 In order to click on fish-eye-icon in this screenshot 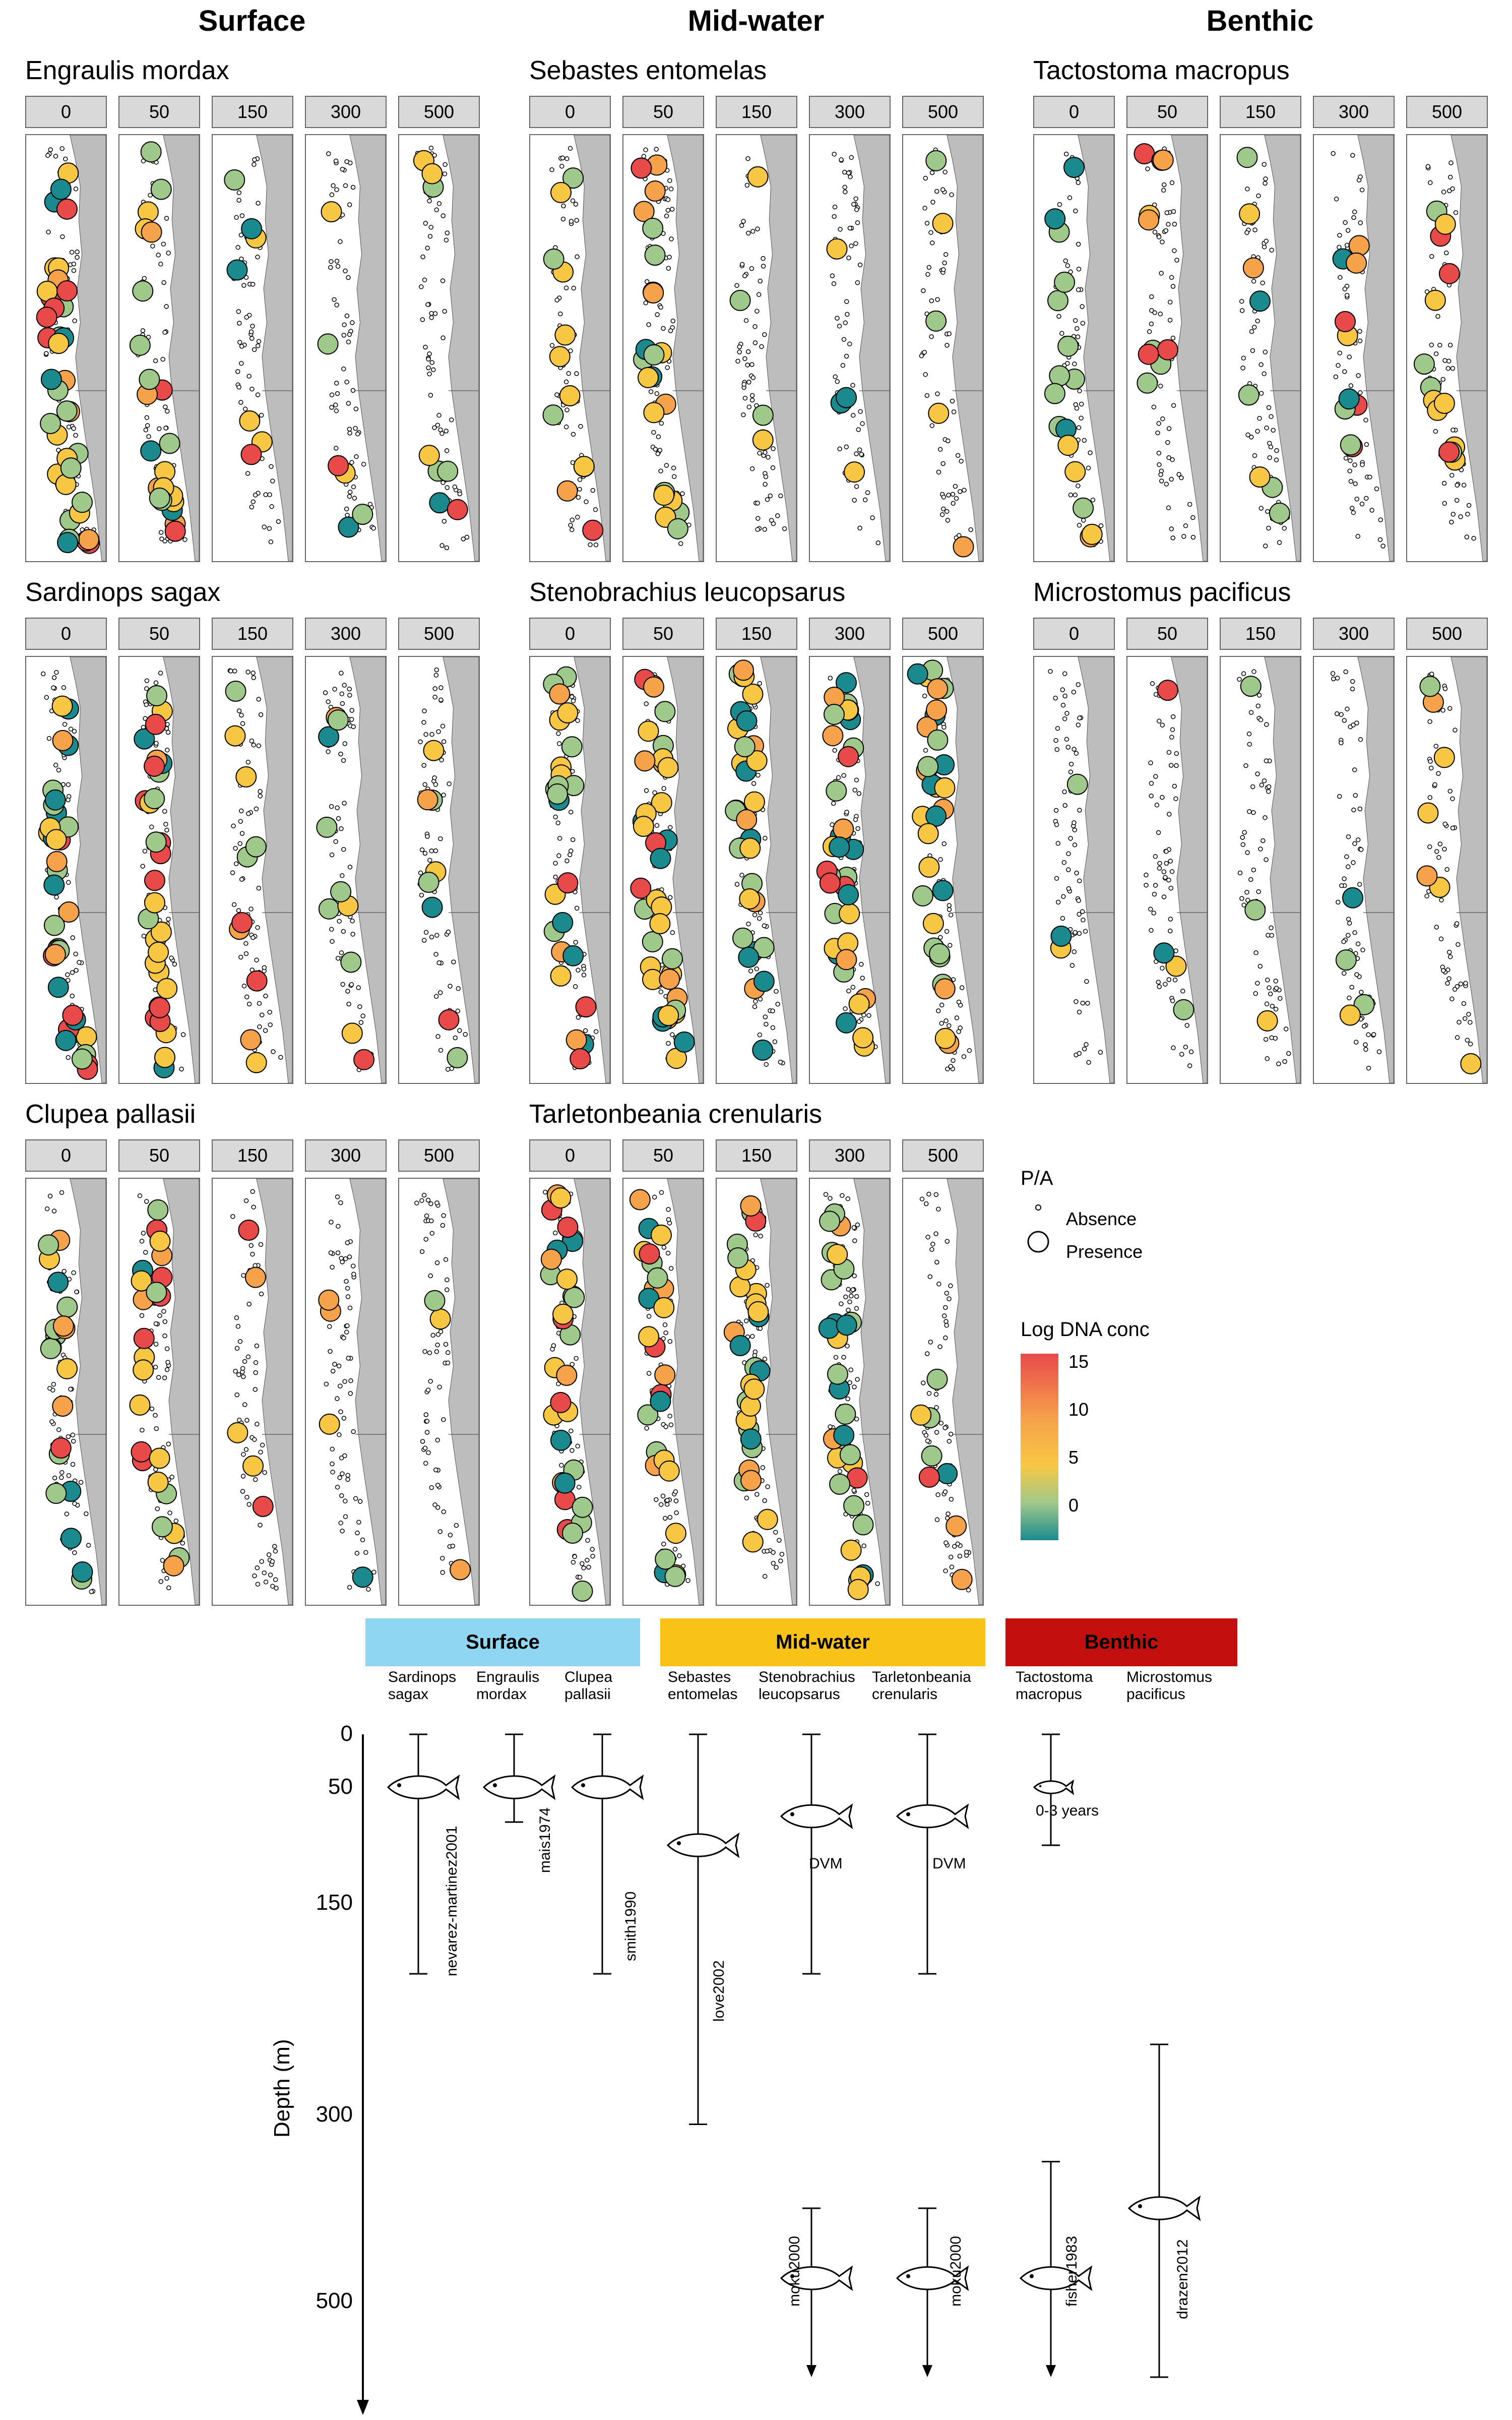, I will do `click(399, 1785)`.